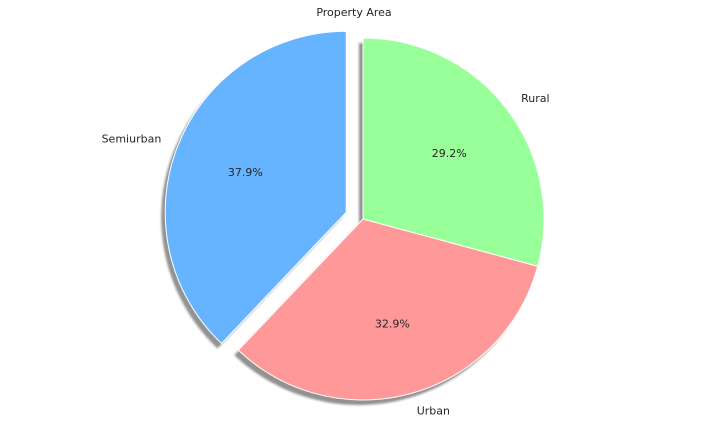  I want to click on slice-label-urban: Urban, so click(433, 411).